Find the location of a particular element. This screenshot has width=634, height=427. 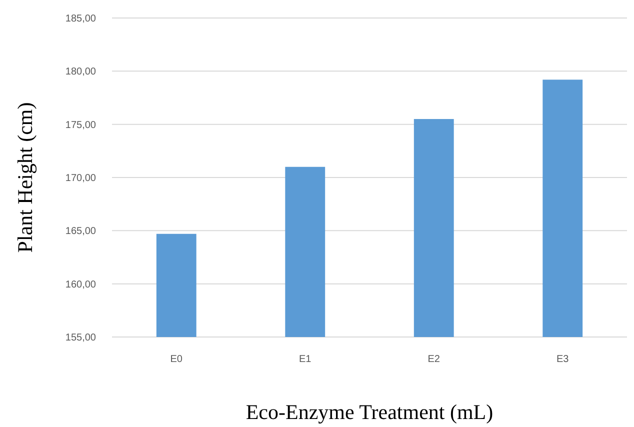

y-tick-label: 165,00 is located at coordinates (80, 232).